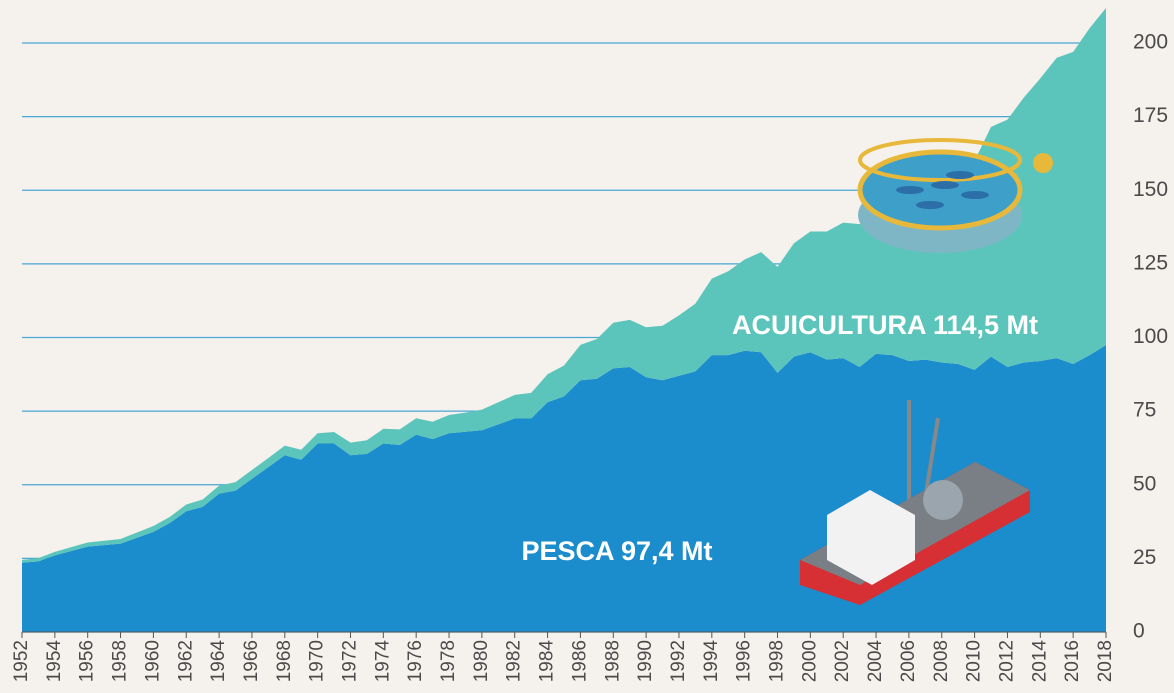  I want to click on x-tick-label: 1980, so click(481, 661).